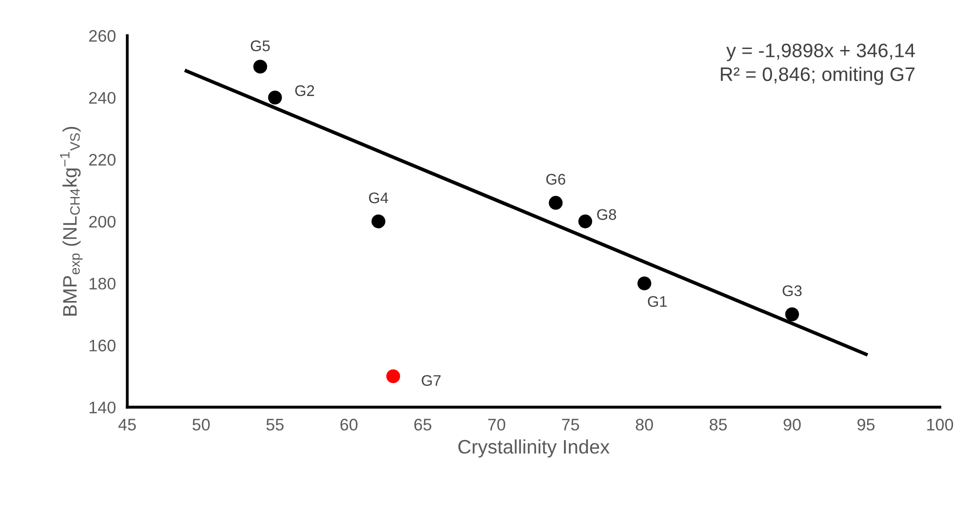  Describe the element at coordinates (866, 424) in the screenshot. I see `x-tick-label: 95` at that location.